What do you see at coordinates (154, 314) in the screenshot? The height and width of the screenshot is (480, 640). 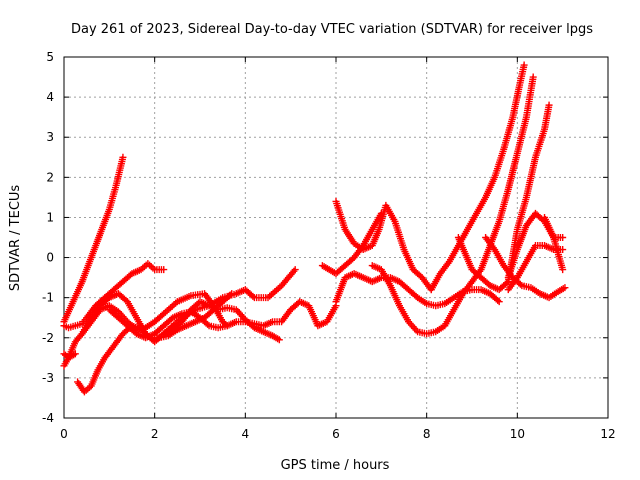 I see `series-arc6` at bounding box center [154, 314].